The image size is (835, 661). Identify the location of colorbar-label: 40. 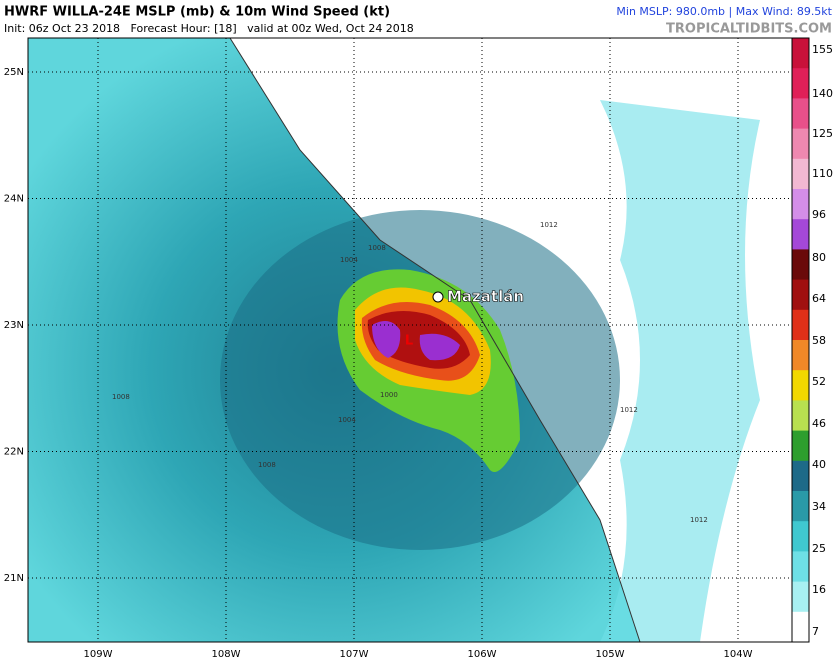
(819, 464).